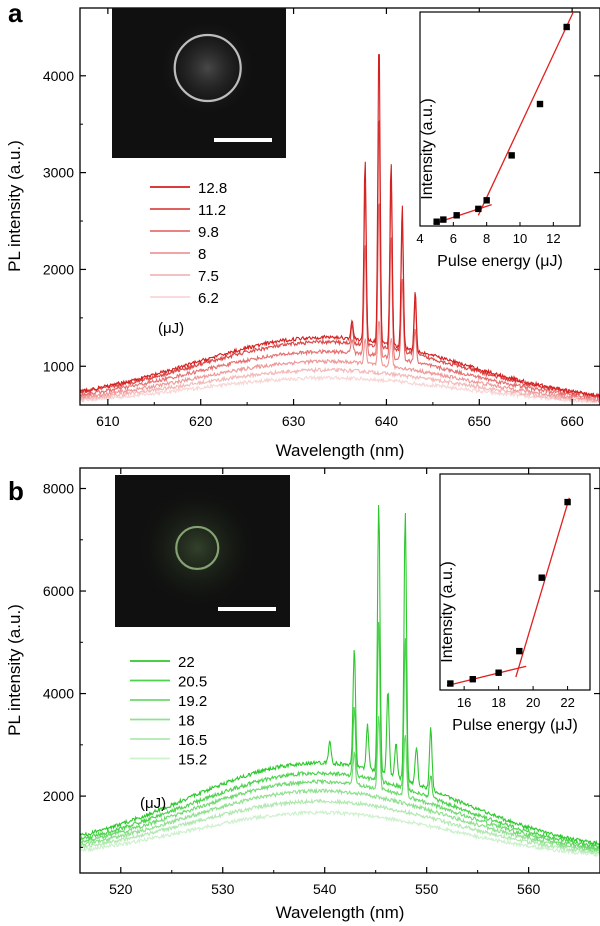 Image resolution: width=600 pixels, height=926 pixels. Describe the element at coordinates (168, 733) in the screenshot. I see `legend: 22 20.5 19.2 18 16.5 15.2 (μJ)` at that location.